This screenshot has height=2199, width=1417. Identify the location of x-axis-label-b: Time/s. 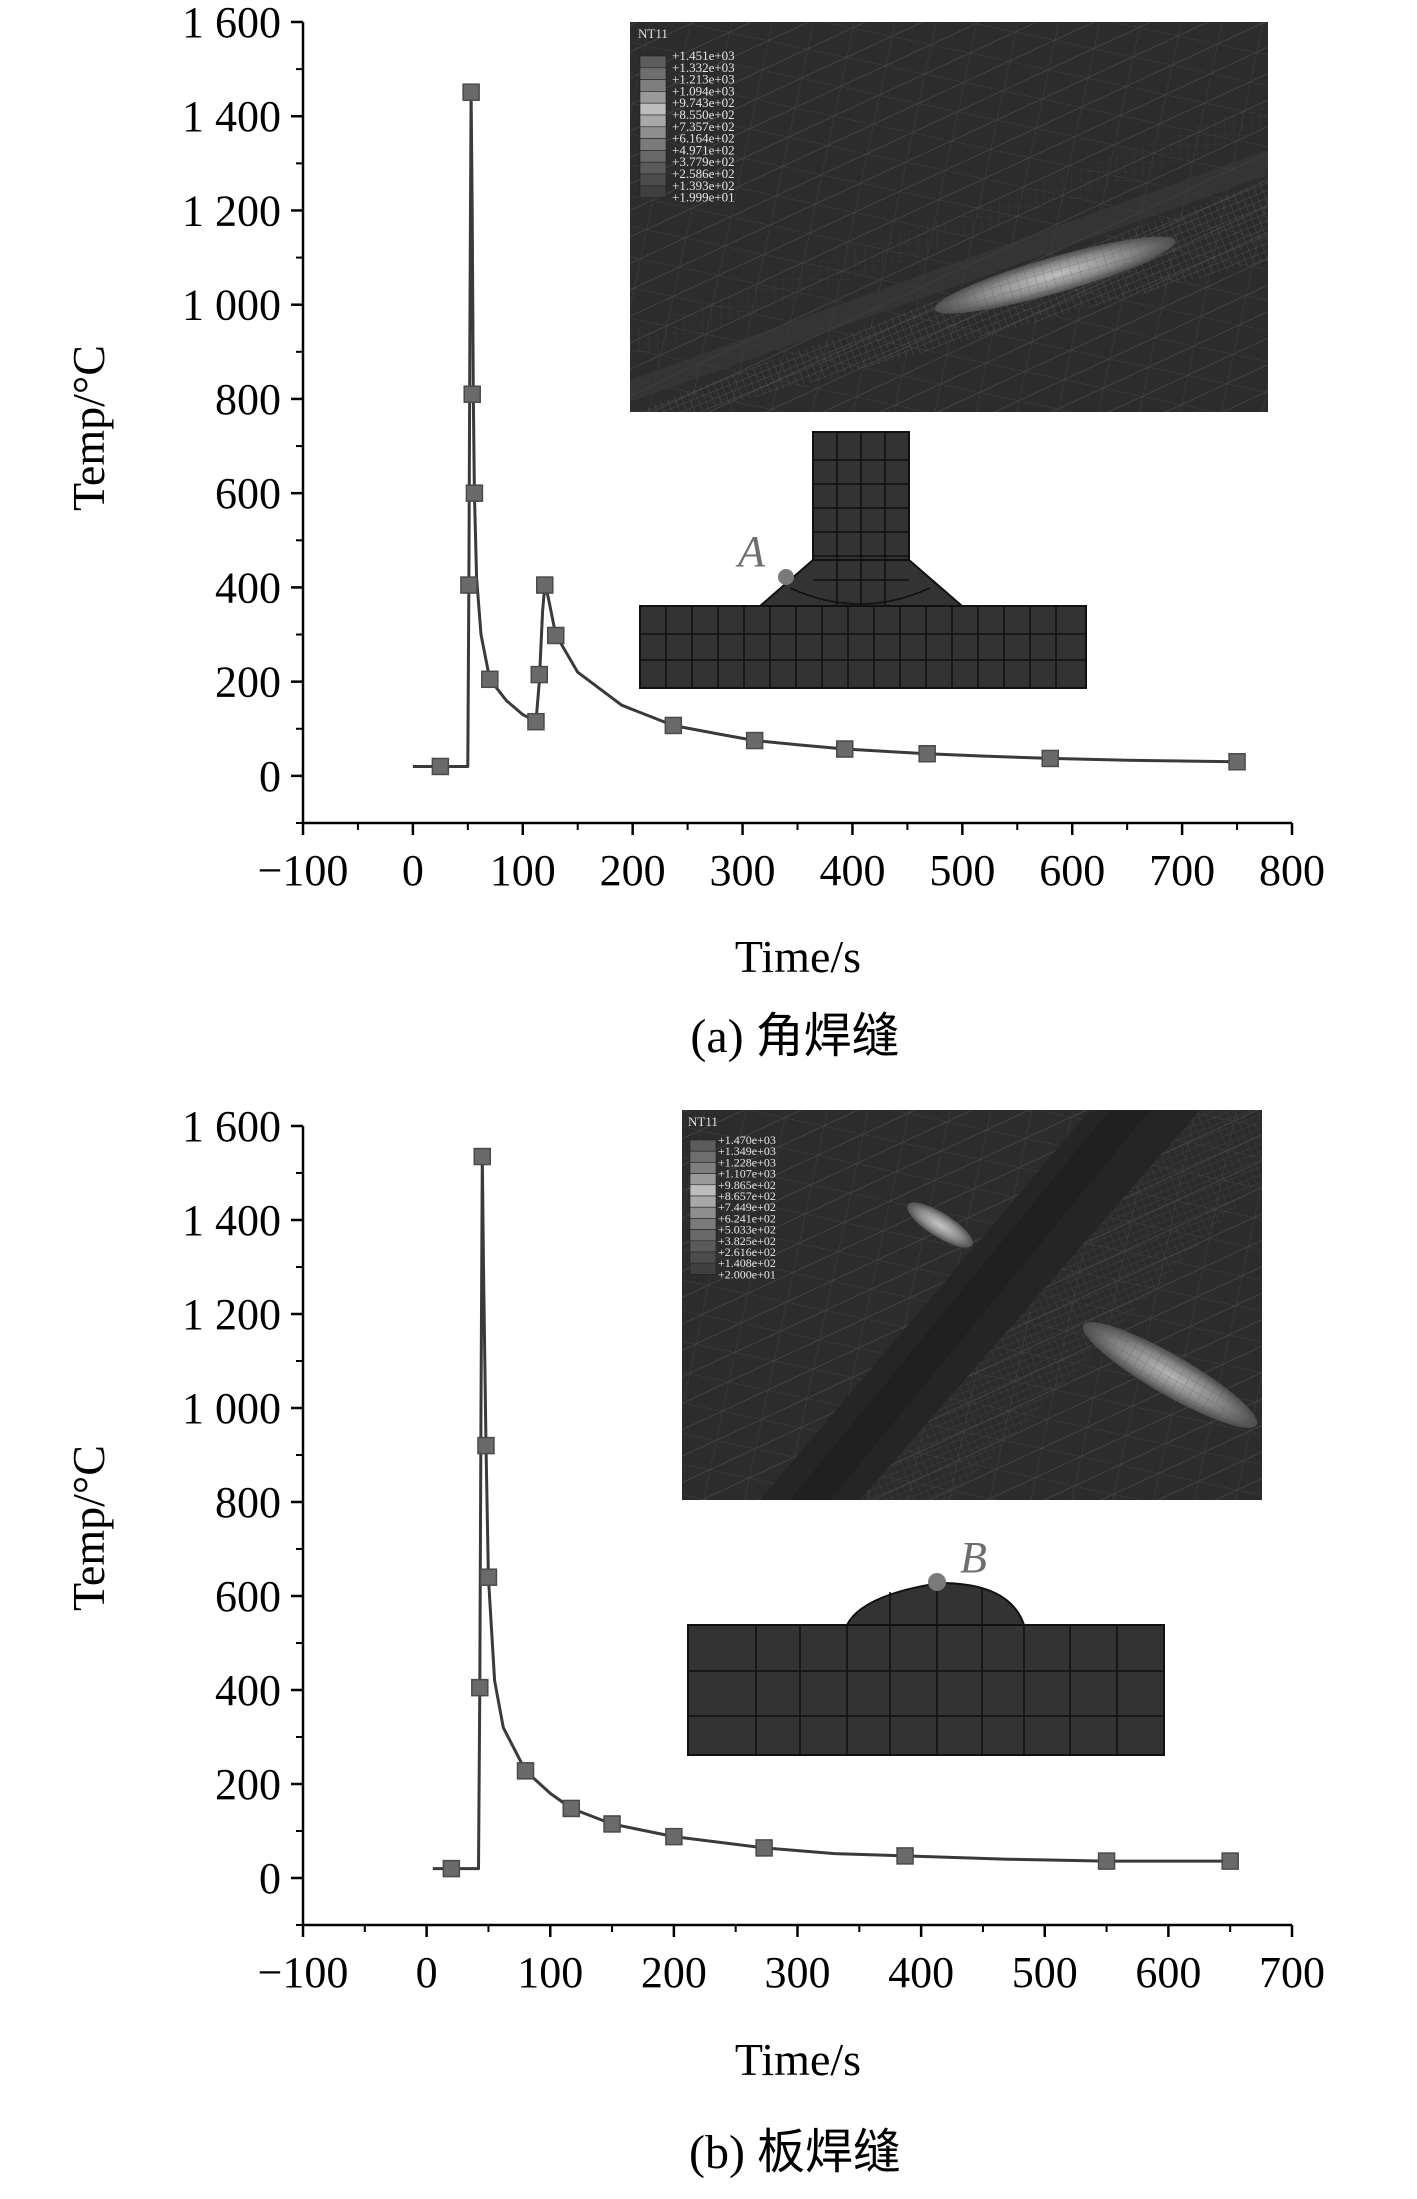
(798, 2059).